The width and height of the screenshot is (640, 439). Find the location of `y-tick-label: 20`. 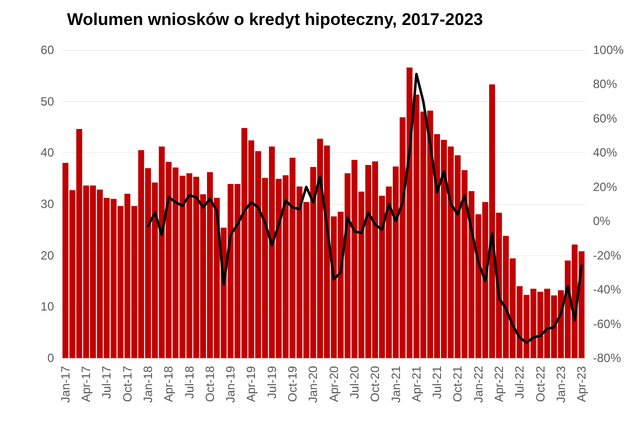

y-tick-label: 20 is located at coordinates (47, 255).